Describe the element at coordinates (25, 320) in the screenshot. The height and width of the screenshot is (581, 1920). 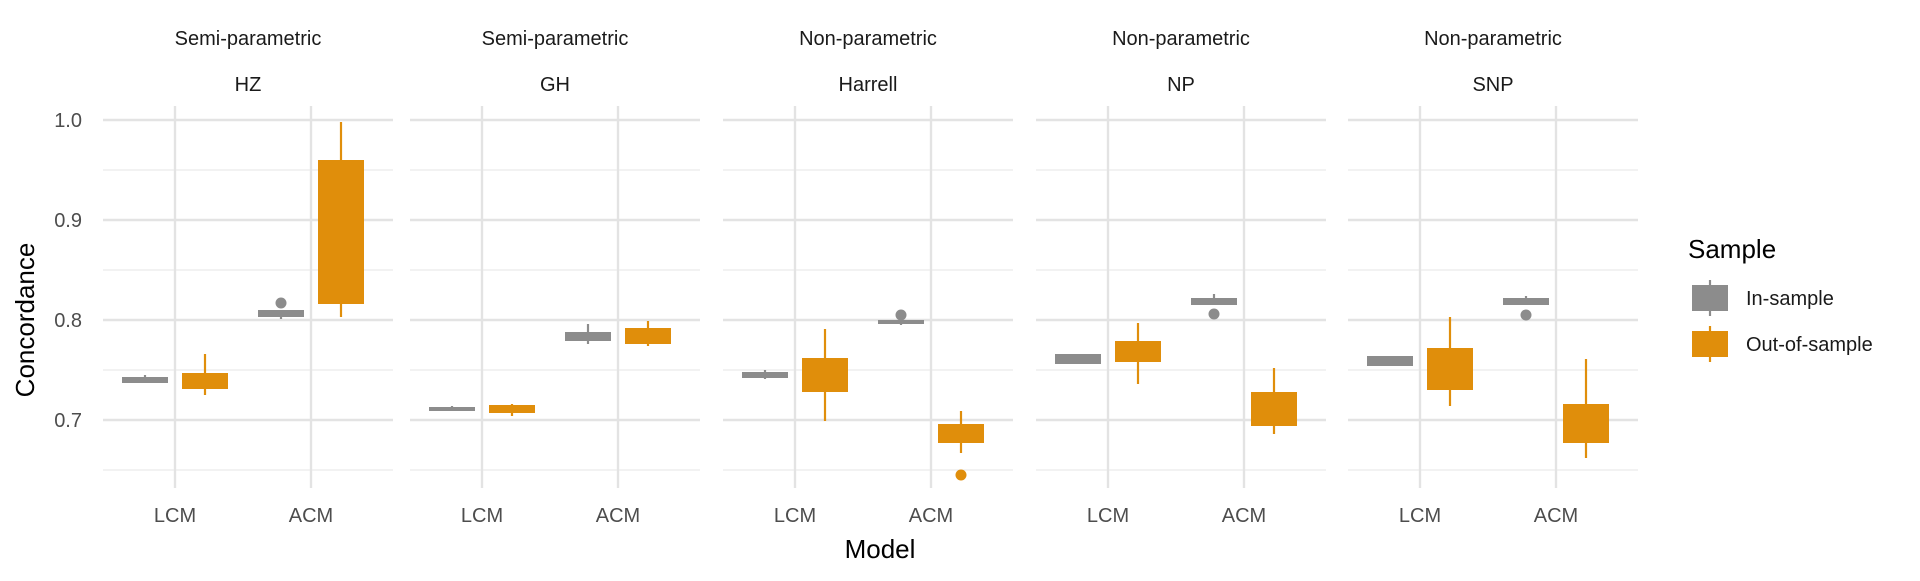
I see `y-axis-title: Concordance` at that location.